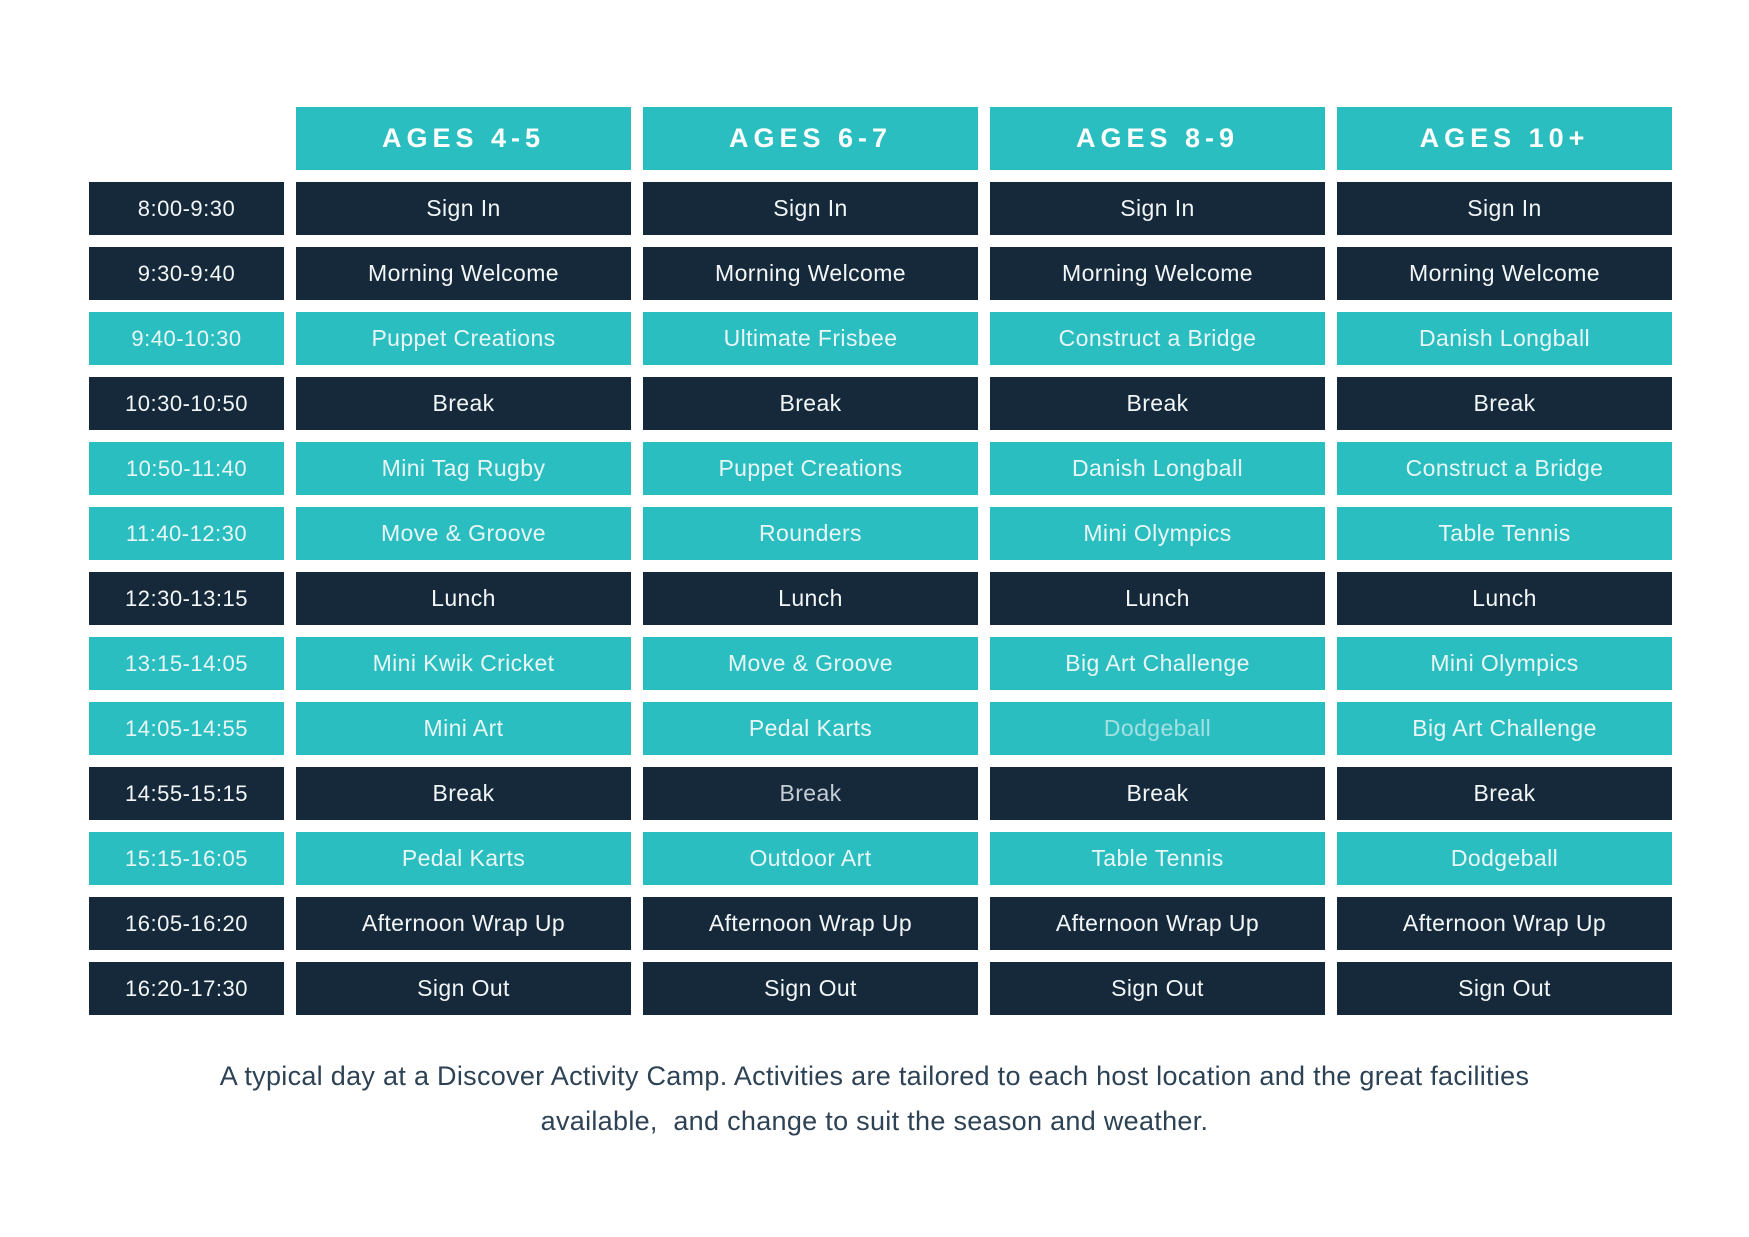 The image size is (1749, 1237). Describe the element at coordinates (186, 663) in the screenshot. I see `time-cell: 13:15-14:05` at that location.